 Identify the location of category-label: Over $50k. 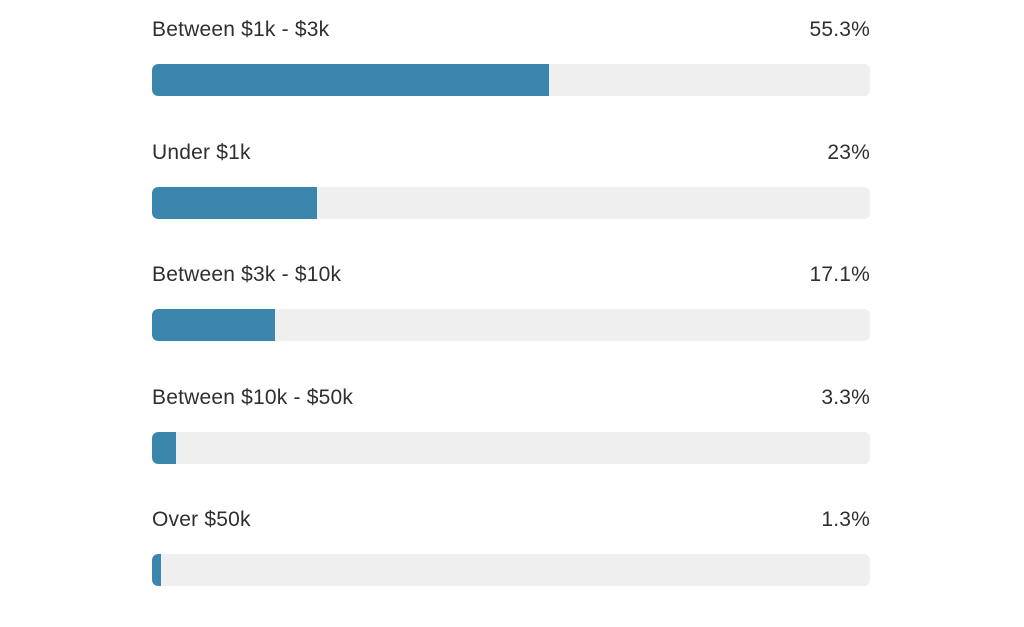
(201, 519).